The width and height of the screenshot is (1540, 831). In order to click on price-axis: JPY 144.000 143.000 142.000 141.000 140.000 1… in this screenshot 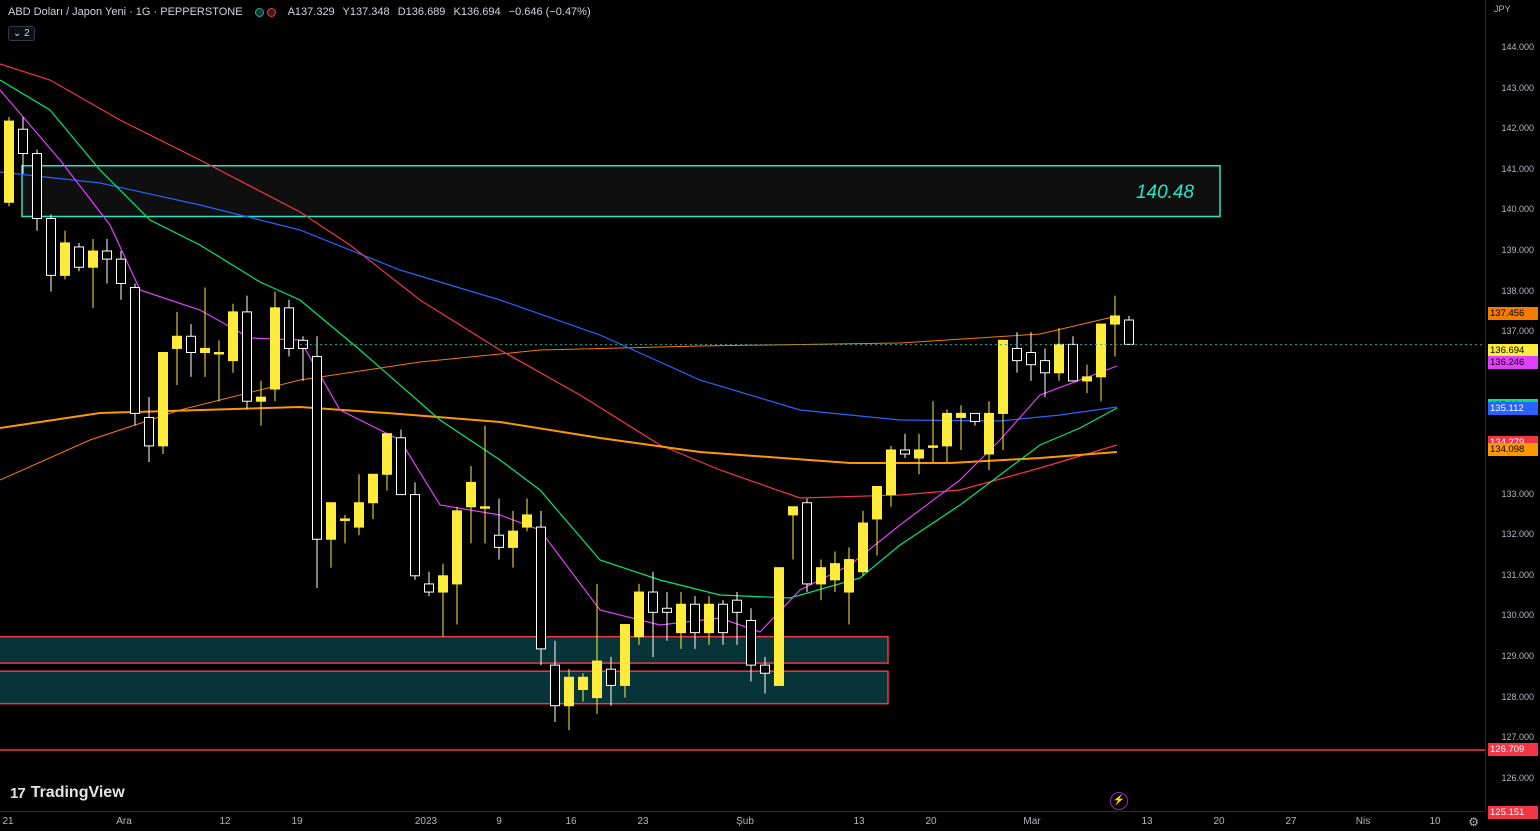, I will do `click(1512, 410)`.